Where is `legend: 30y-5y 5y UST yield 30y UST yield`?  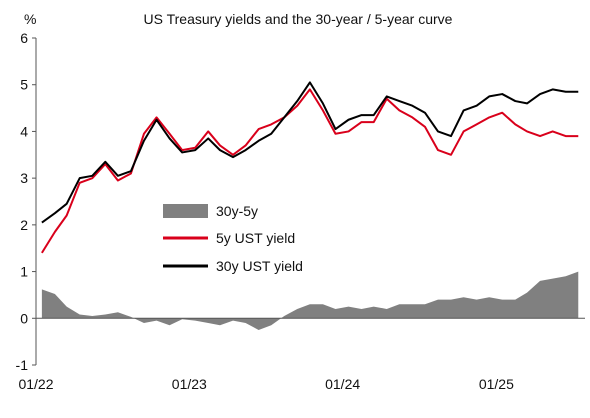
legend: 30y-5y 5y UST yield 30y UST yield is located at coordinates (233, 238).